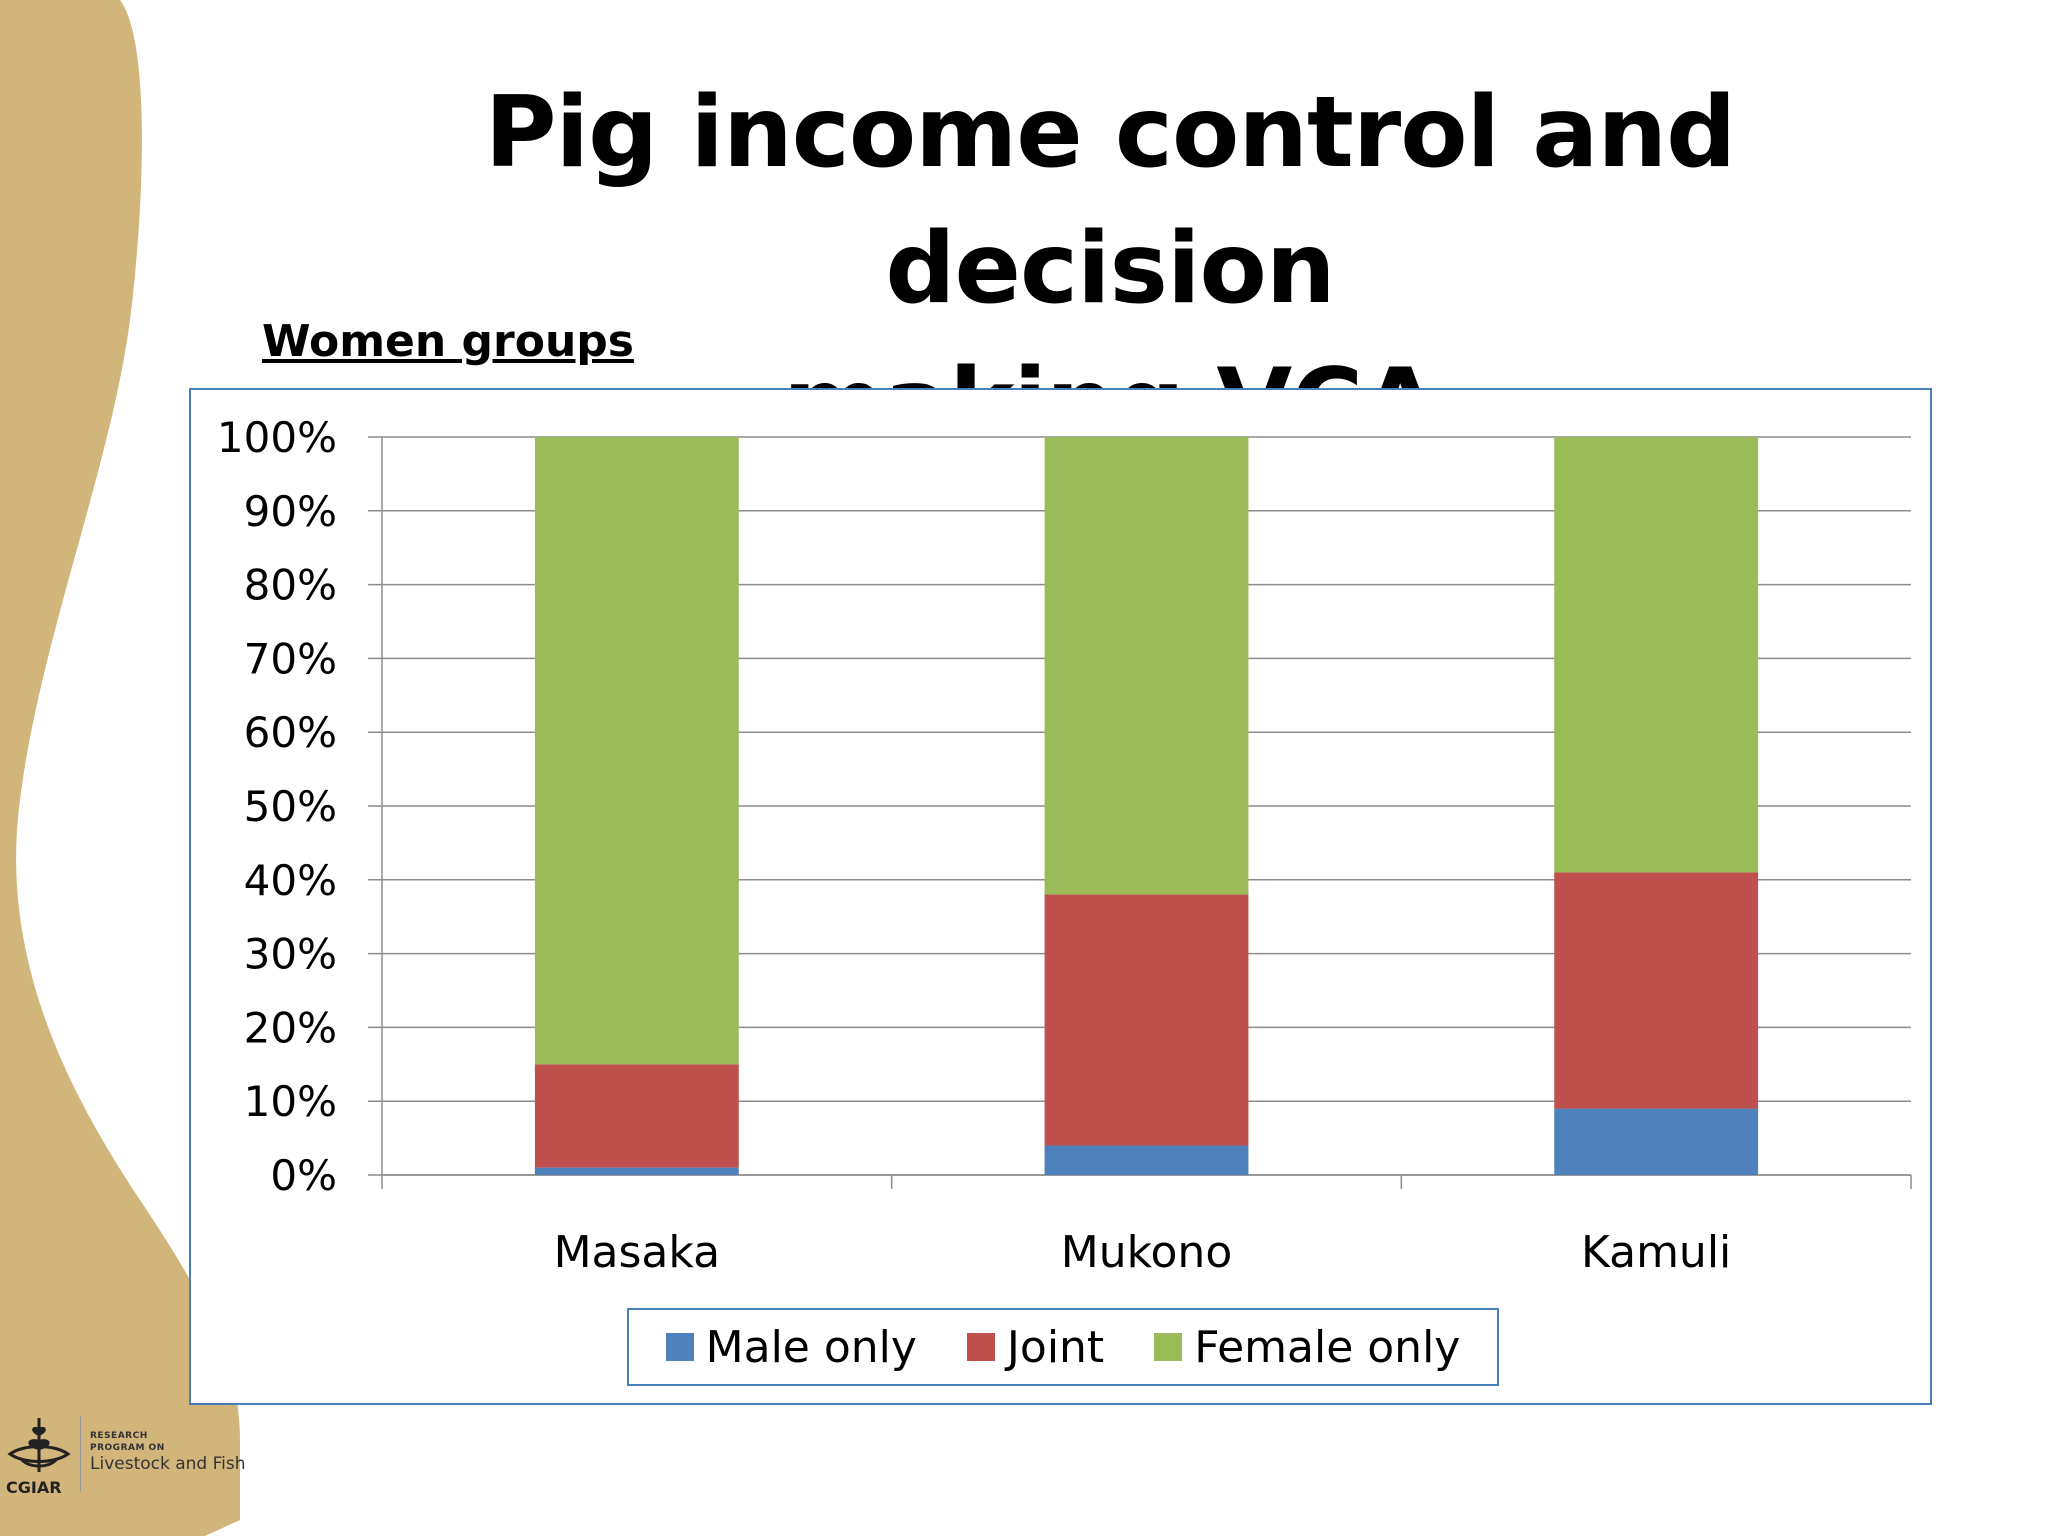 The width and height of the screenshot is (2048, 1536). I want to click on y-tick-label: 60%, so click(290, 732).